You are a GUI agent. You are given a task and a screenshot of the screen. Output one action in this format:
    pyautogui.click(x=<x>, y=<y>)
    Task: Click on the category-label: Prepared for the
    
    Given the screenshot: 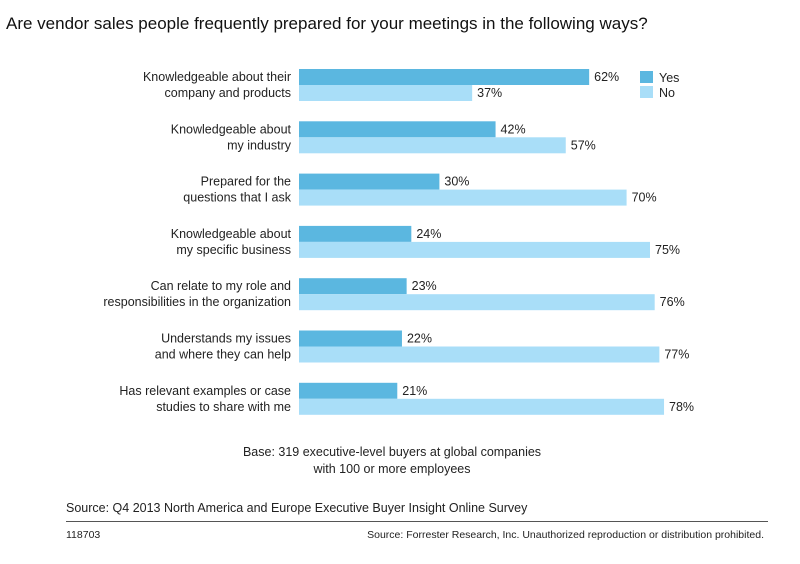 What is the action you would take?
    pyautogui.click(x=246, y=182)
    